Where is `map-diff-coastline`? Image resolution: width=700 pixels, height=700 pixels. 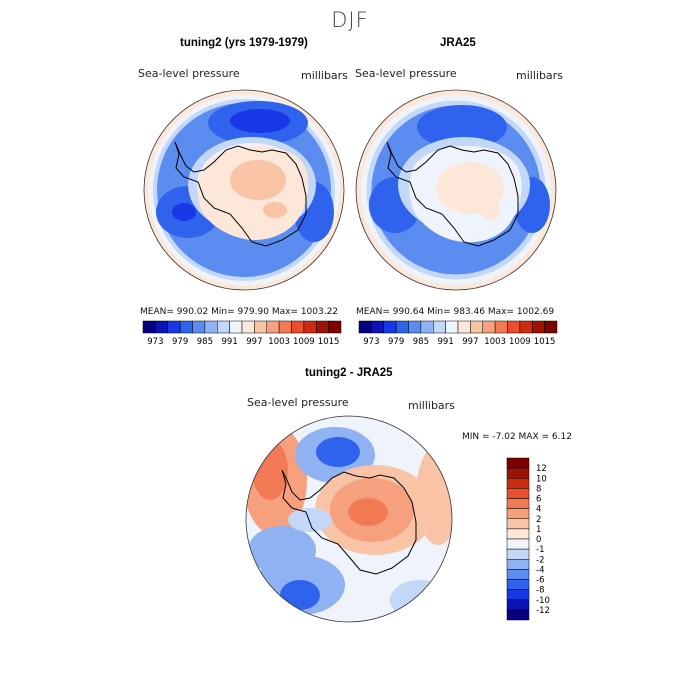
map-diff-coastline is located at coordinates (349, 522).